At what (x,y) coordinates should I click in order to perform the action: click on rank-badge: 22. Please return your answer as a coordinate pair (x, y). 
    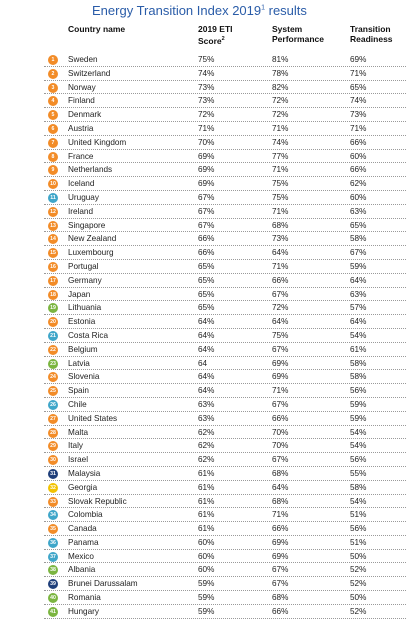
    Looking at the image, I should click on (53, 349).